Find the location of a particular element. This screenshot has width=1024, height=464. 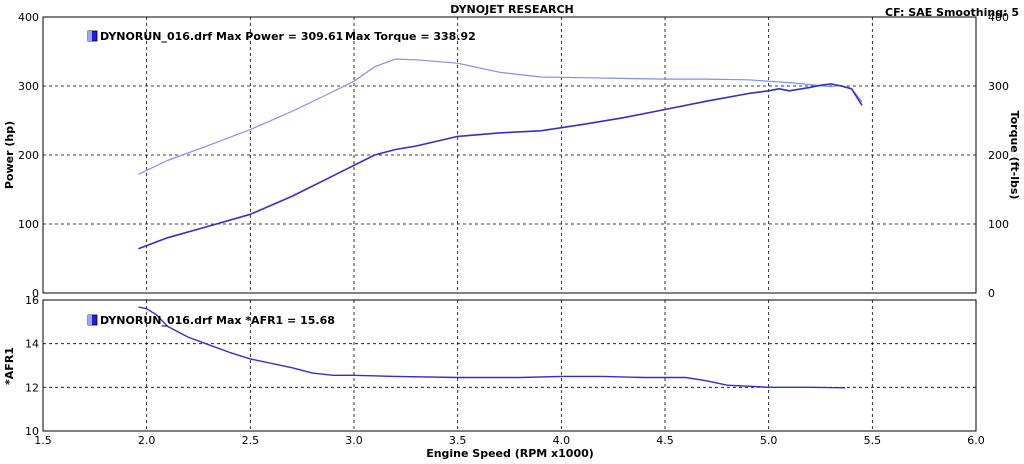

afr-tick-label: 14 is located at coordinates (32, 344).